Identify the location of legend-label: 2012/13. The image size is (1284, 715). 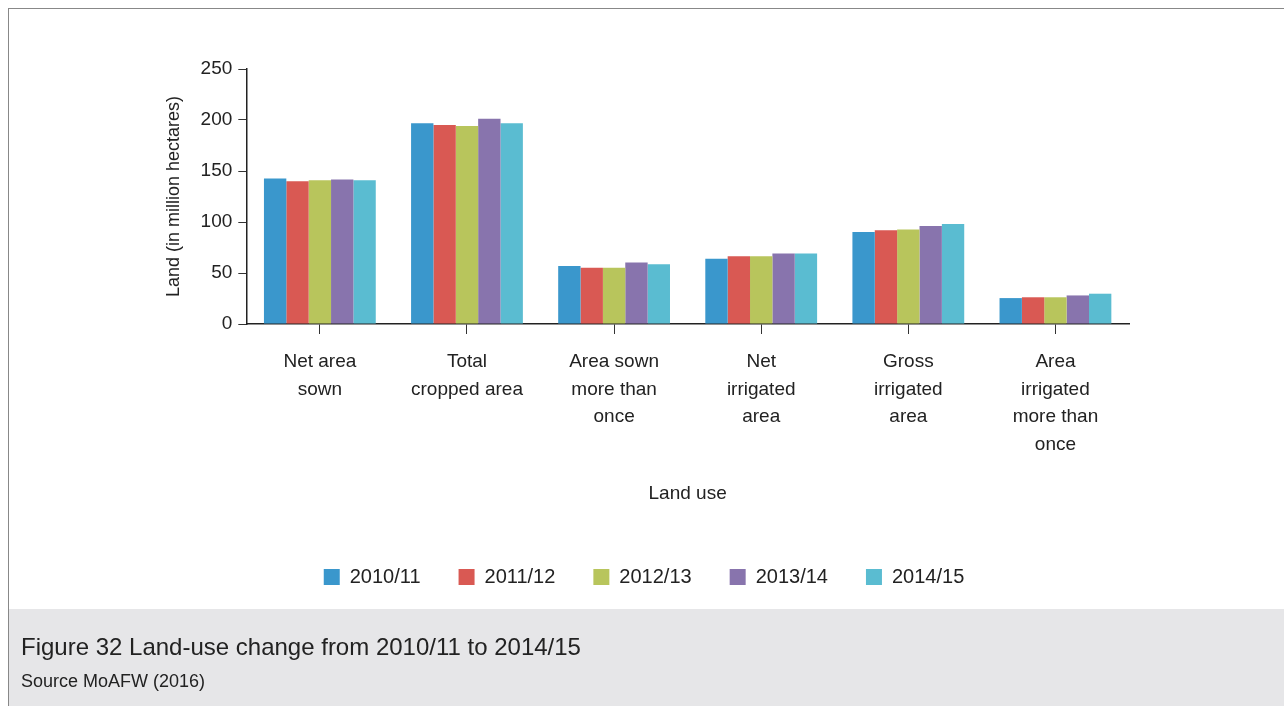
(655, 575).